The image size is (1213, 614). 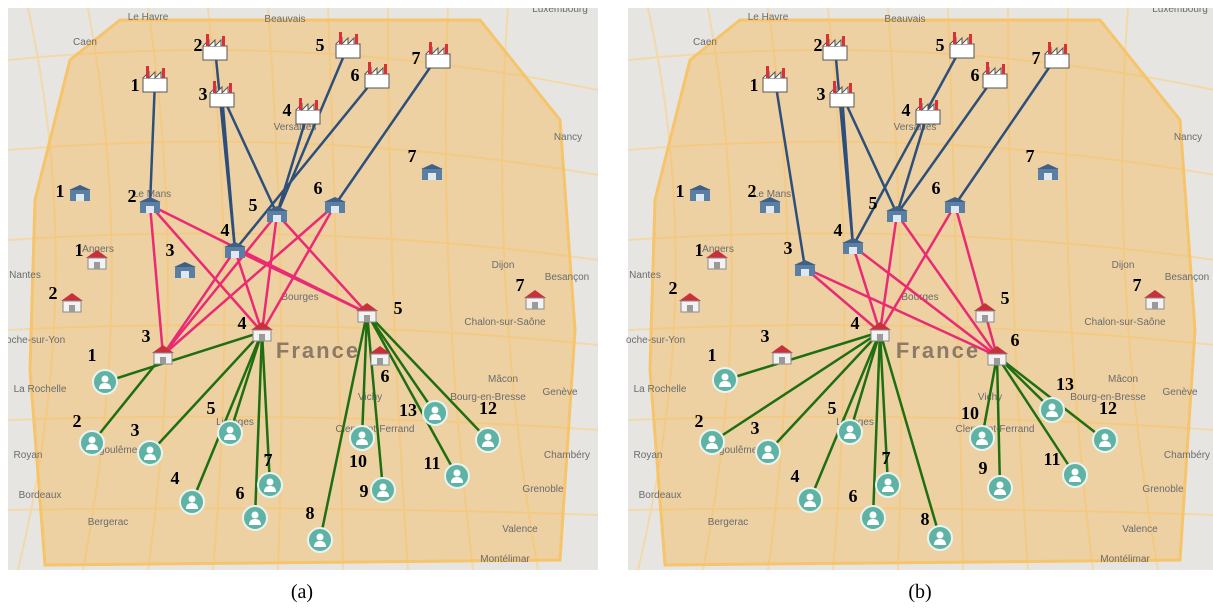 What do you see at coordinates (170, 250) in the screenshot?
I see `warehouse-label: 3` at bounding box center [170, 250].